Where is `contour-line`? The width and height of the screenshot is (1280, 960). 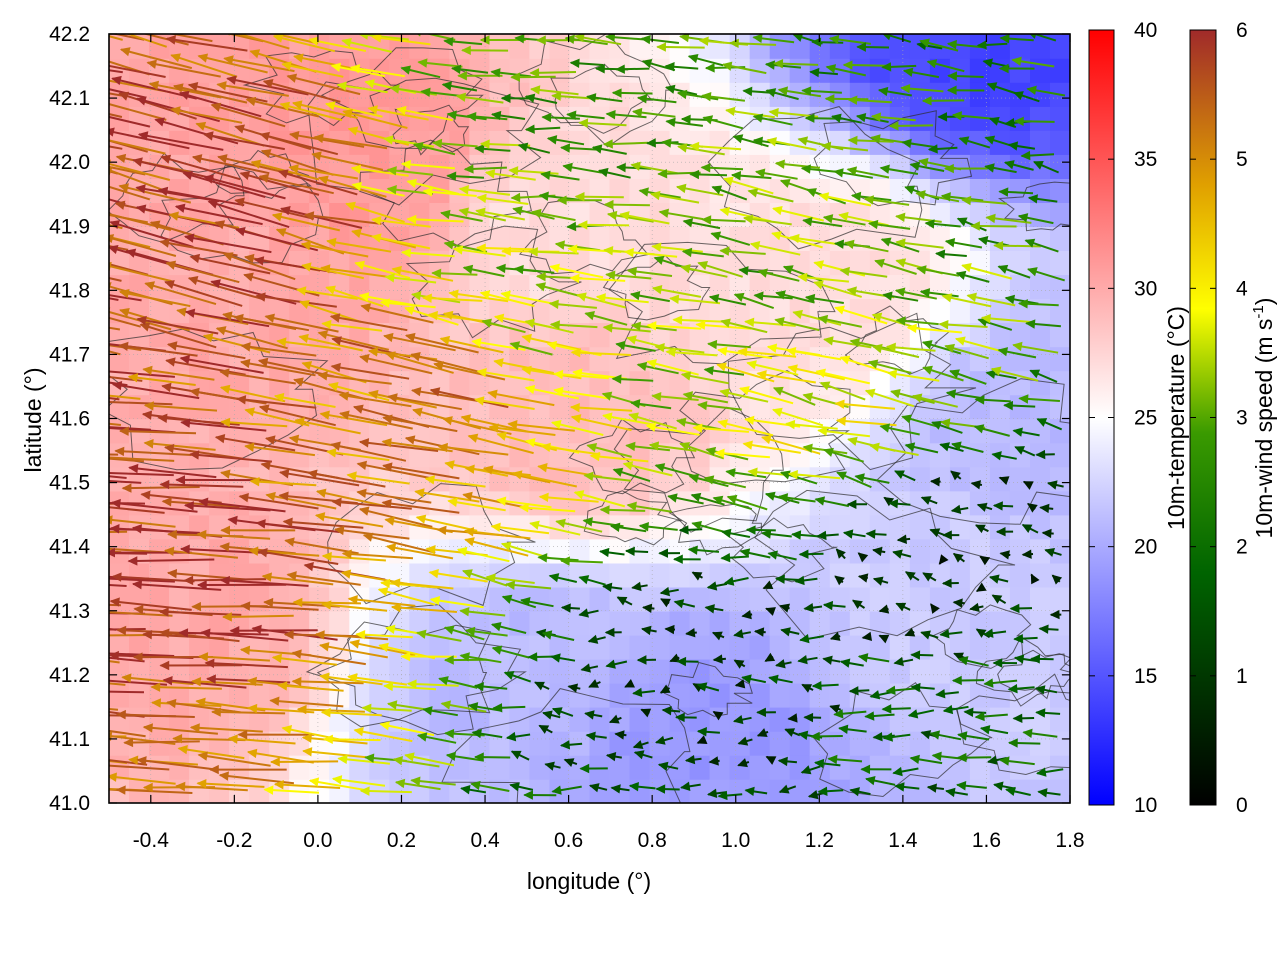 contour-line is located at coordinates (852, 391).